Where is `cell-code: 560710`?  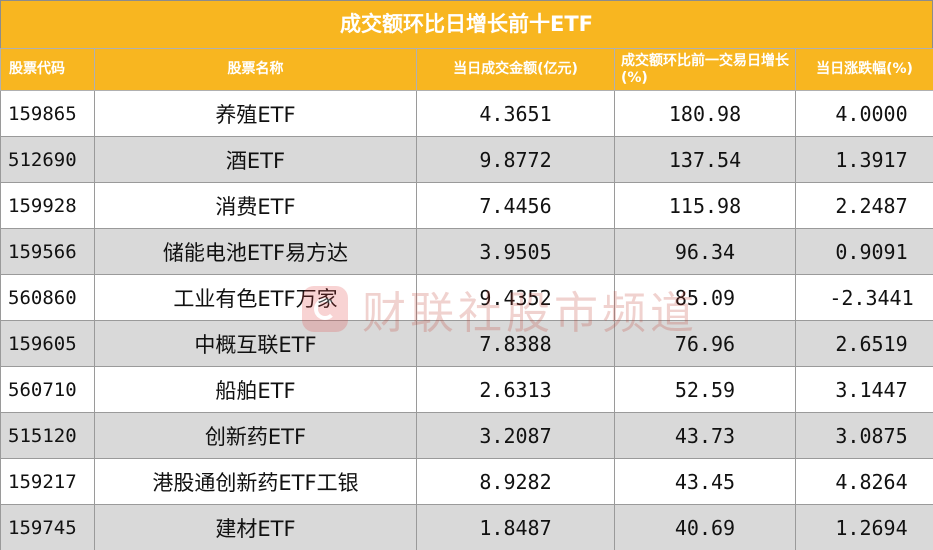 cell-code: 560710 is located at coordinates (47, 389).